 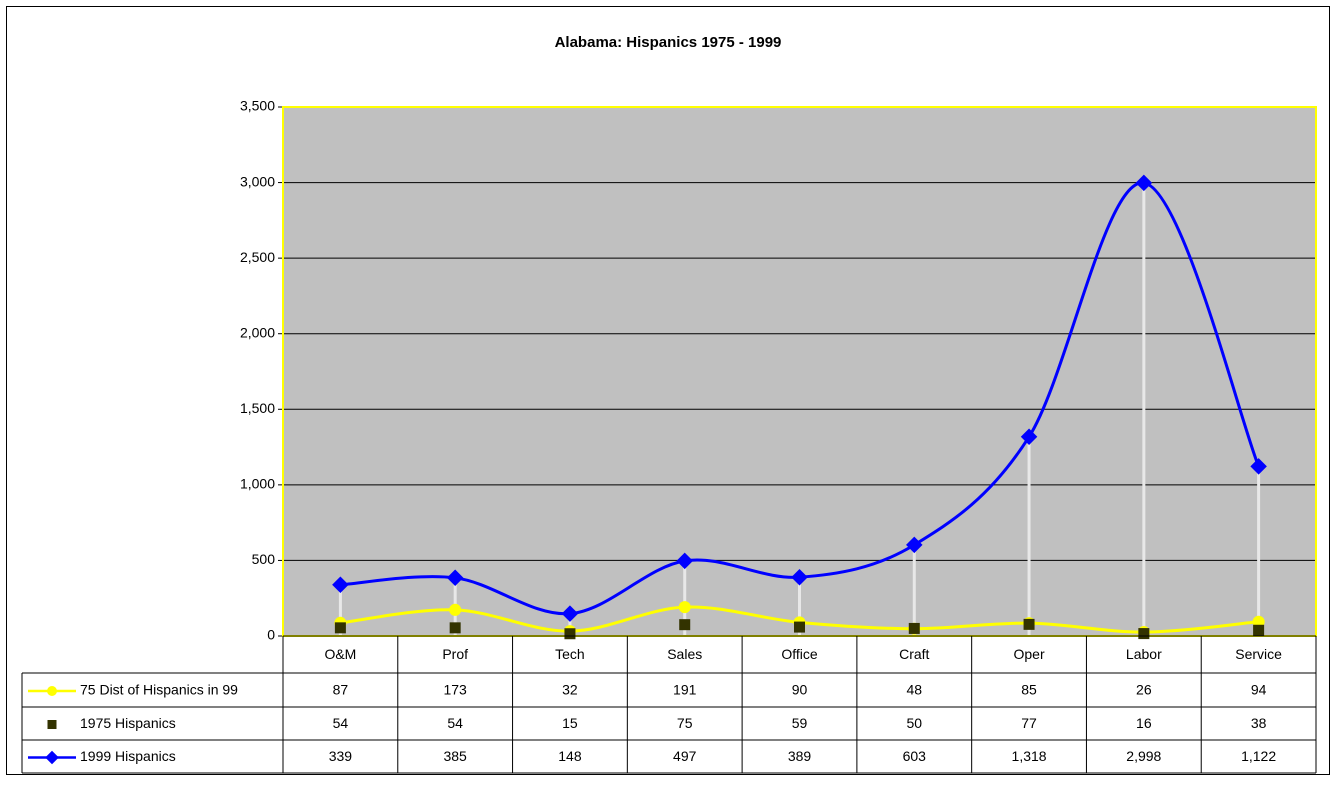 What do you see at coordinates (570, 756) in the screenshot?
I see `table-value: 148` at bounding box center [570, 756].